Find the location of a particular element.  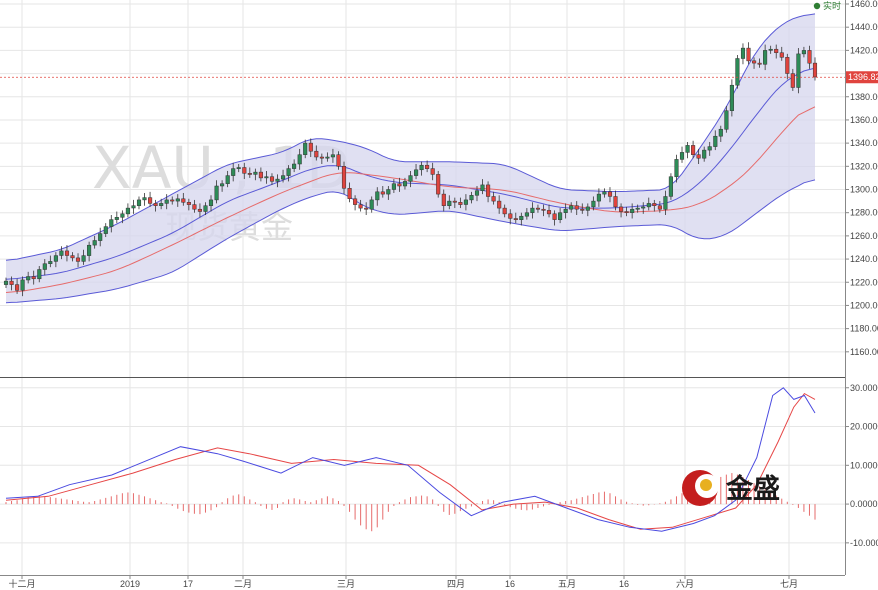

brand-name: 金盛 is located at coordinates (752, 489).